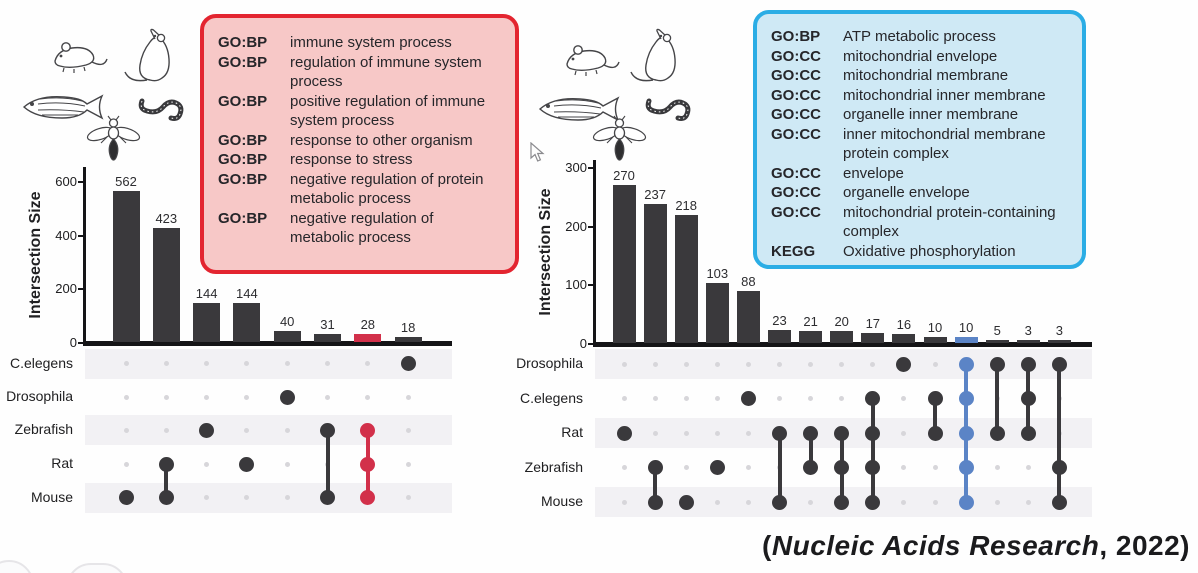 The height and width of the screenshot is (573, 1198). Describe the element at coordinates (537, 152) in the screenshot. I see `mouse-cursor-icon` at that location.